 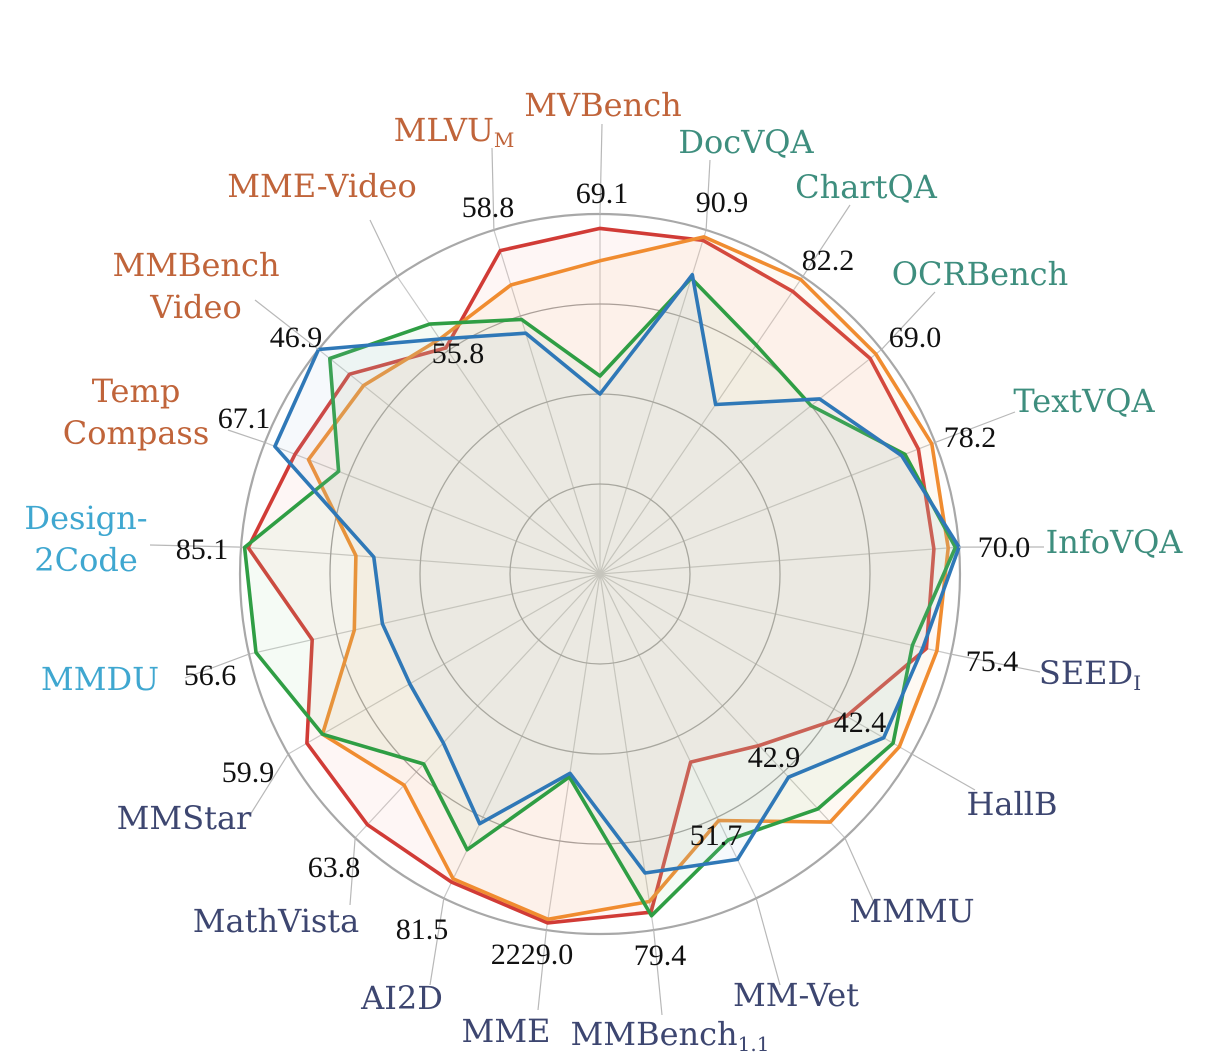 I want to click on axis-label-mlvu: MLVUM, so click(x=454, y=131).